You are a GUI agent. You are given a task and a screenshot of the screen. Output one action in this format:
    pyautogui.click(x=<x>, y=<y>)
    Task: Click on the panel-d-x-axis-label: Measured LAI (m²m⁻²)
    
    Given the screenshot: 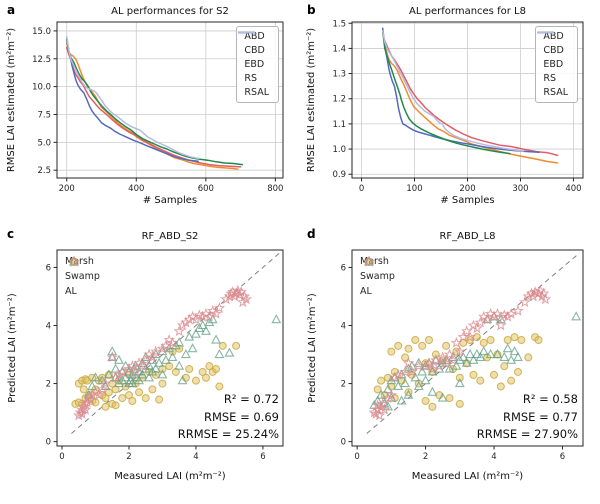 What is the action you would take?
    pyautogui.click(x=467, y=476)
    